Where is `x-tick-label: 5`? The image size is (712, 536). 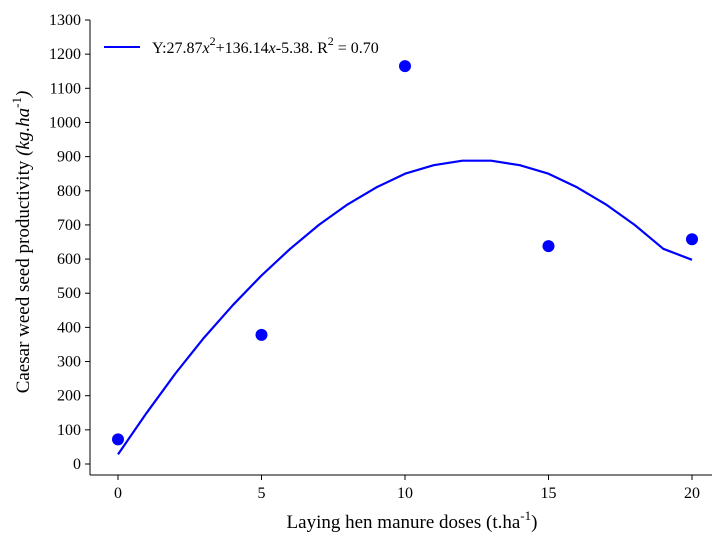
x-tick-label: 5 is located at coordinates (262, 493).